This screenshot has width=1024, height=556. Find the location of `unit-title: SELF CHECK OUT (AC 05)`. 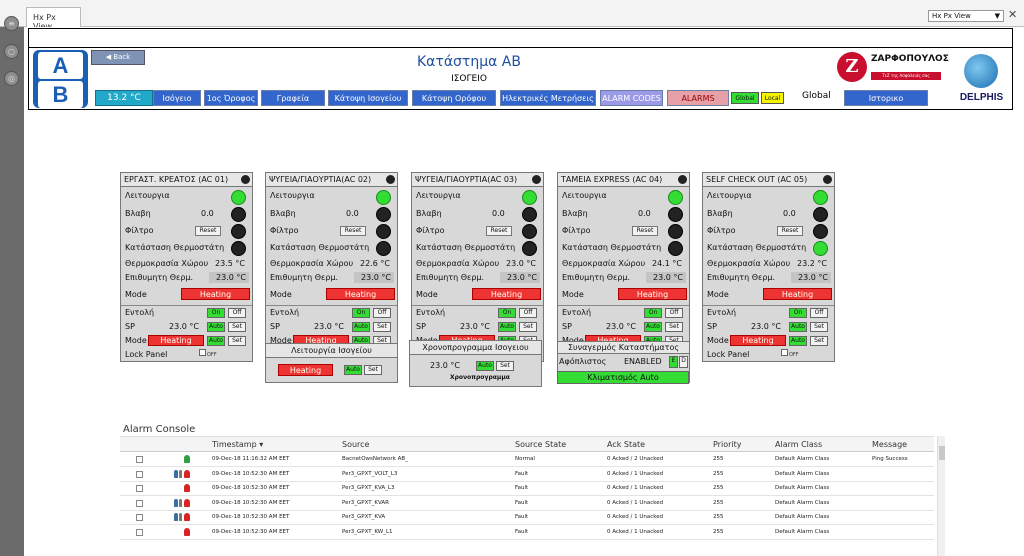

unit-title: SELF CHECK OUT (AC 05) is located at coordinates (768, 180).